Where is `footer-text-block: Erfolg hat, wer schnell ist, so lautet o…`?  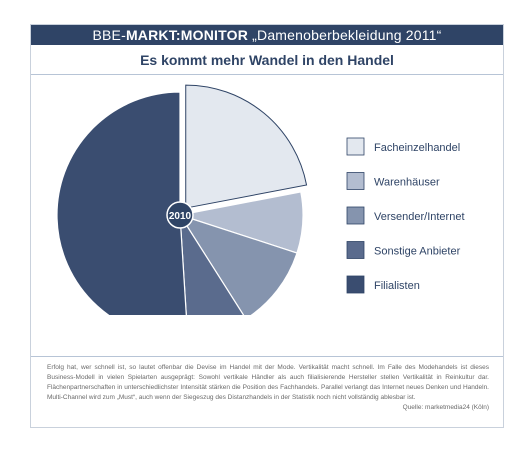 footer-text-block: Erfolg hat, wer schnell ist, so lautet o… is located at coordinates (268, 388).